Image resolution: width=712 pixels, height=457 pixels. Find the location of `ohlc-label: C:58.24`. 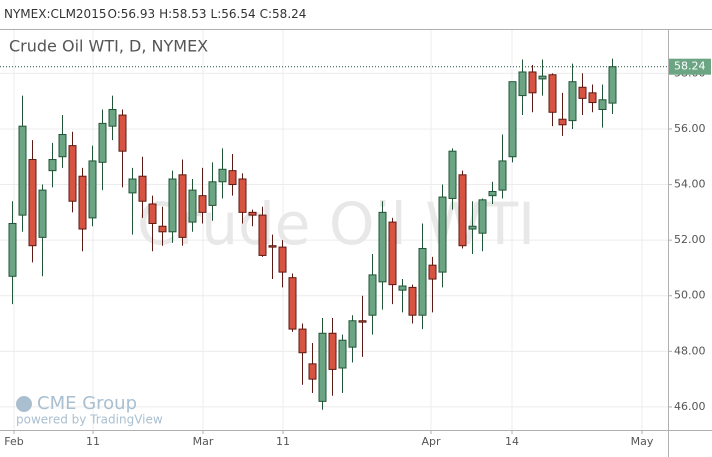

ohlc-label: C:58.24 is located at coordinates (283, 14).